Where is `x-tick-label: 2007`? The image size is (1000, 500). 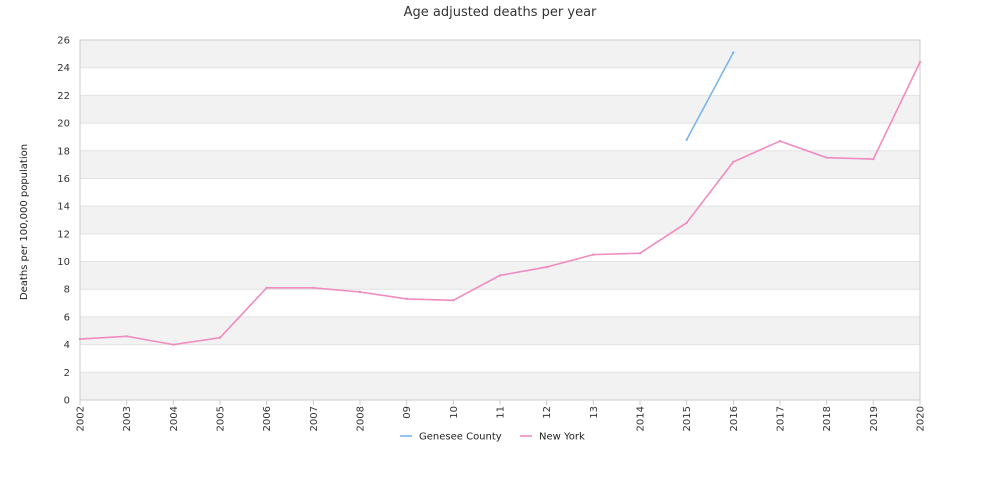 x-tick-label: 2007 is located at coordinates (314, 418).